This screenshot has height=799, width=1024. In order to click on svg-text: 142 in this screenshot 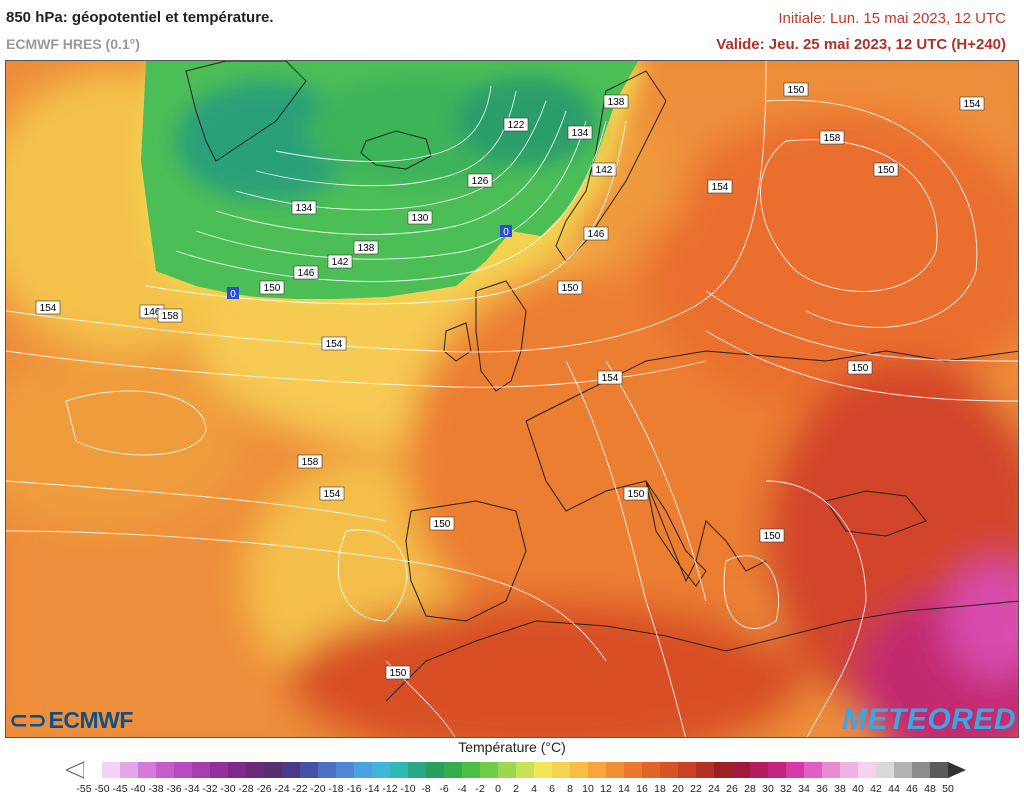, I will do `click(604, 170)`.